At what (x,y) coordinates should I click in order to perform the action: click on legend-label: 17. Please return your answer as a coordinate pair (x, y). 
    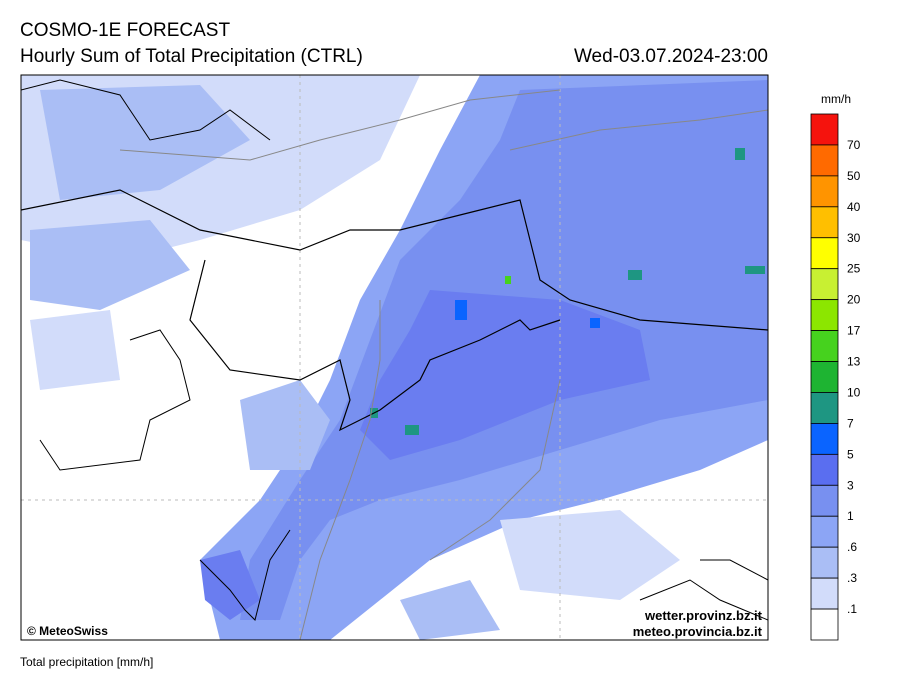
    Looking at the image, I should click on (854, 331).